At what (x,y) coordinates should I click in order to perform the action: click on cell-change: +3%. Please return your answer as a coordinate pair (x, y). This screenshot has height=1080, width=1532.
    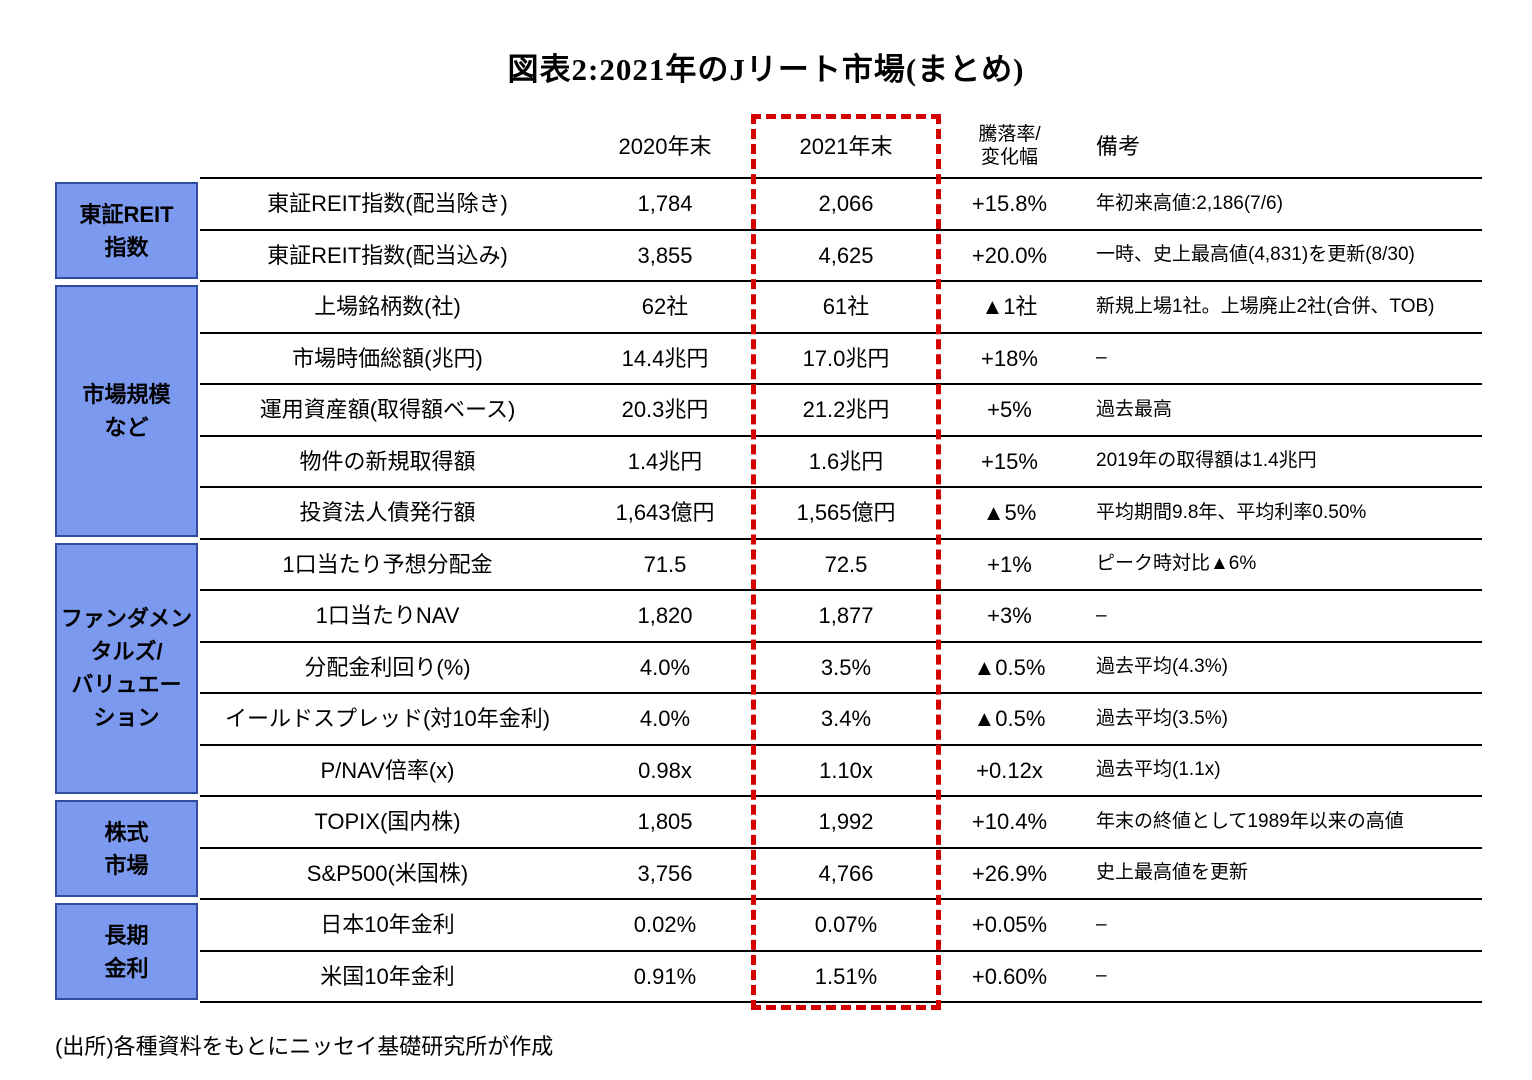
    Looking at the image, I should click on (1009, 616).